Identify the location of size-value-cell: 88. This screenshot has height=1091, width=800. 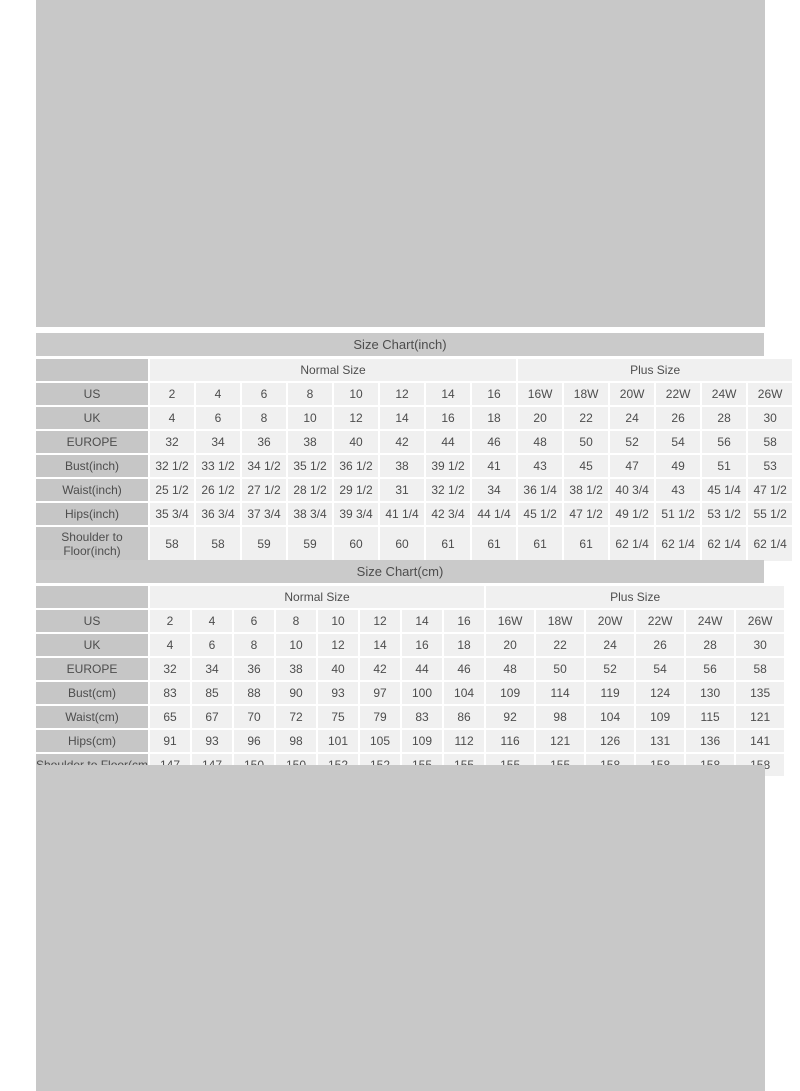
(254, 693).